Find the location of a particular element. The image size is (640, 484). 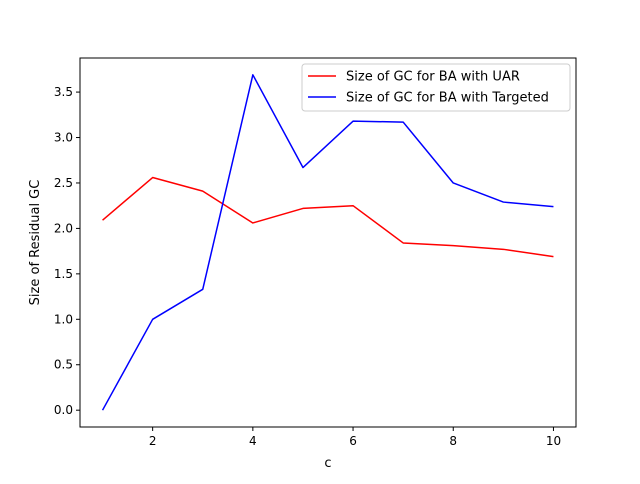

legend-label-2: Size of GC for BA with Targeted is located at coordinates (447, 98).